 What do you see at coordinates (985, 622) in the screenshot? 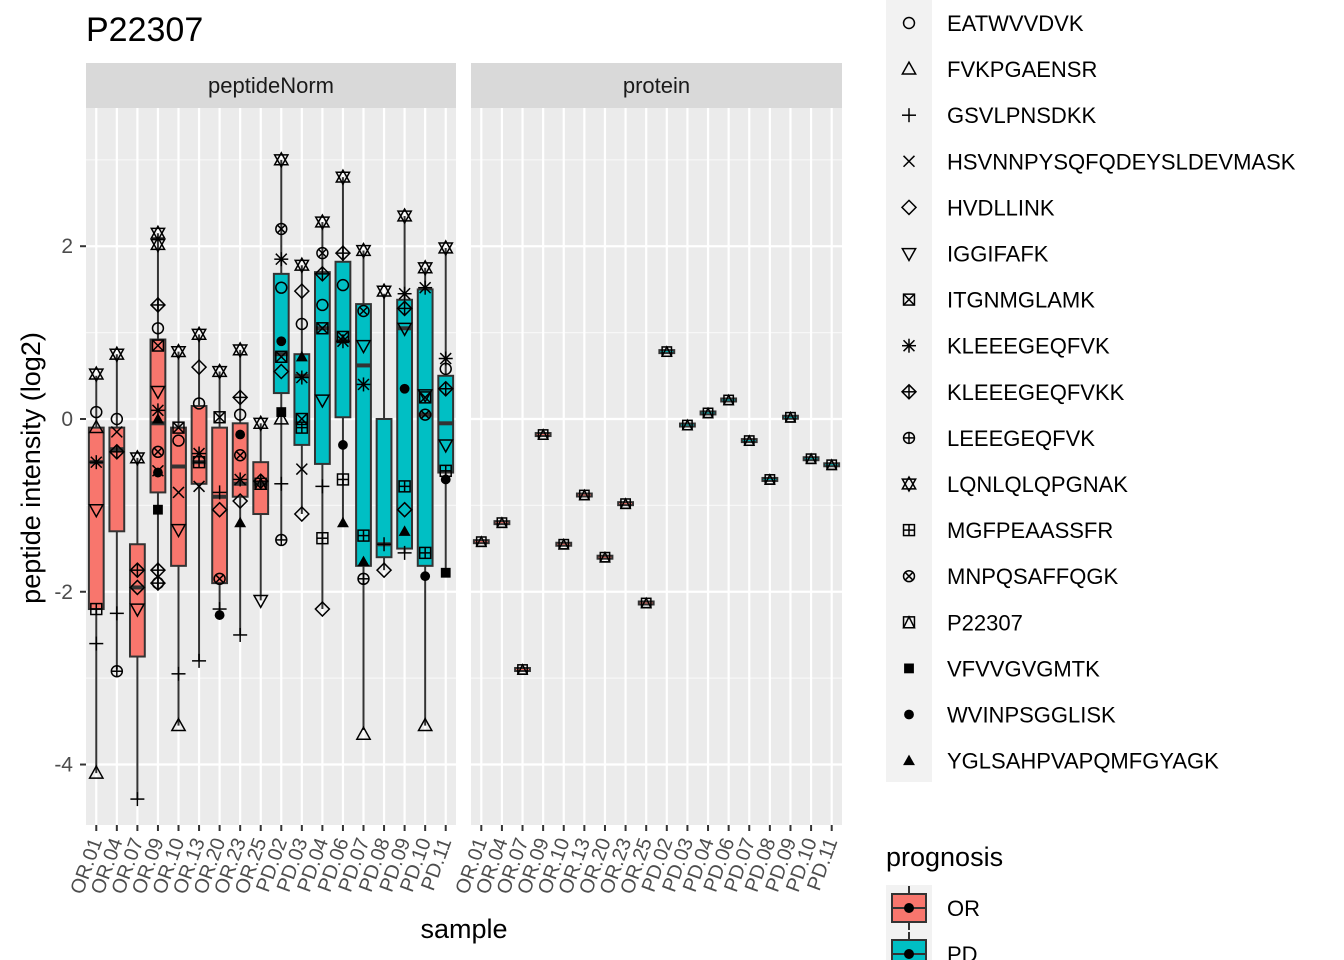
I see `legend-label: P22307` at bounding box center [985, 622].